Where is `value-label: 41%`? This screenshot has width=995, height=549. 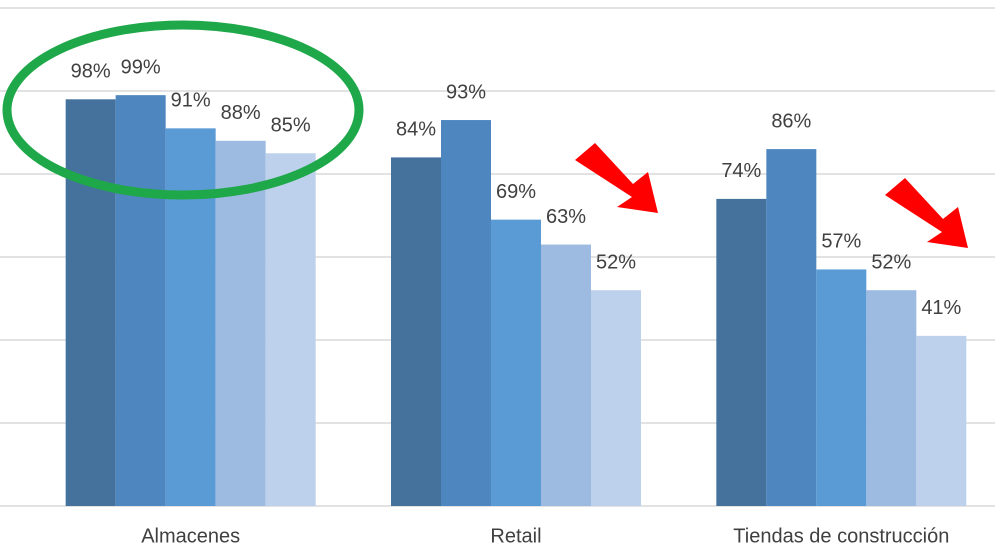
value-label: 41% is located at coordinates (941, 308).